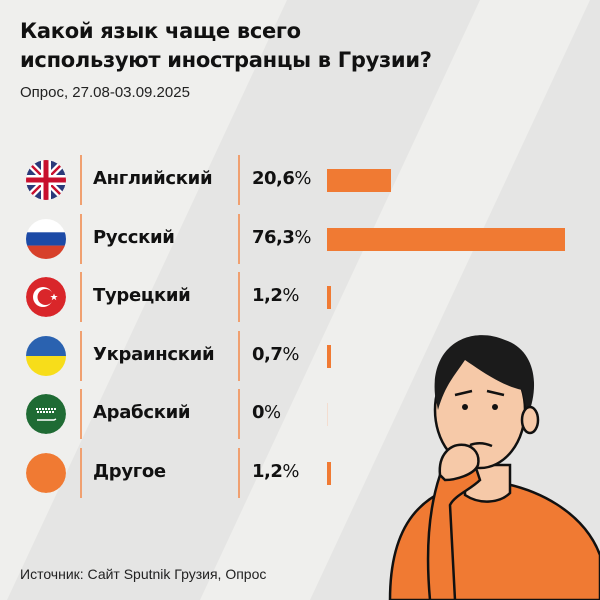 This screenshot has height=600, width=600. What do you see at coordinates (46, 238) in the screenshot?
I see `russia-flag-icon` at bounding box center [46, 238].